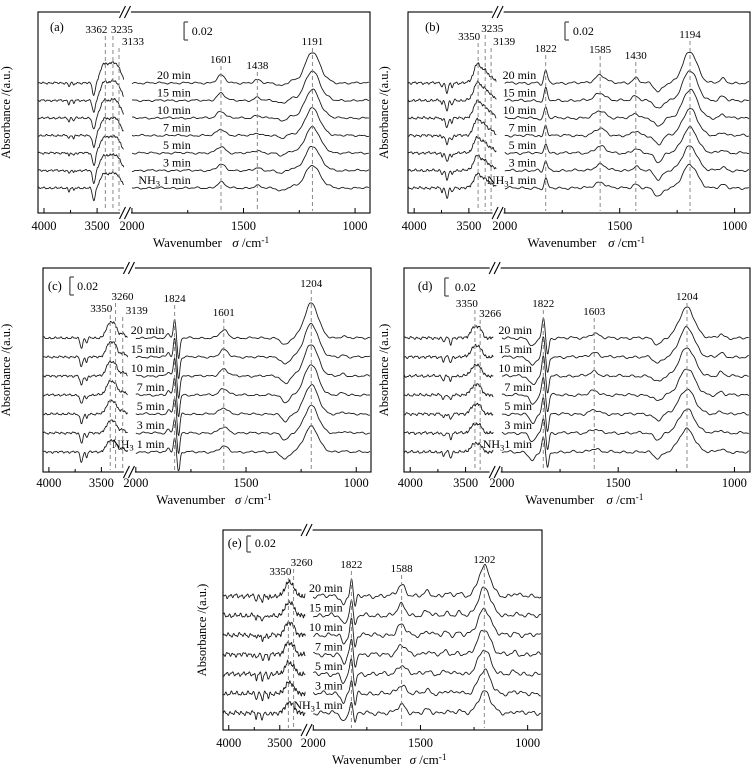  I want to click on spectrum-trace-NH₃ 1 min-high, so click(81, 186).